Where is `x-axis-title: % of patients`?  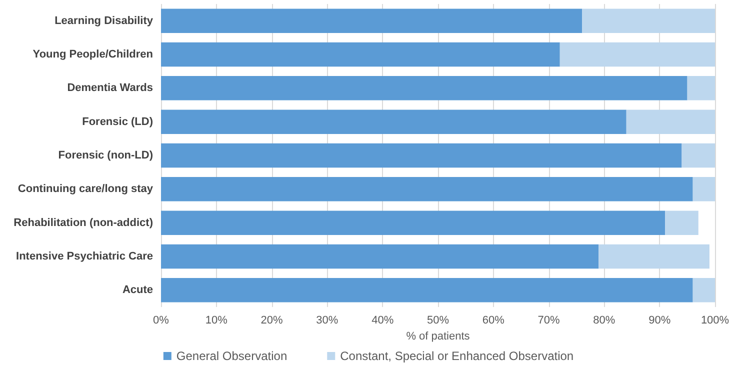 x-axis-title: % of patients is located at coordinates (438, 336).